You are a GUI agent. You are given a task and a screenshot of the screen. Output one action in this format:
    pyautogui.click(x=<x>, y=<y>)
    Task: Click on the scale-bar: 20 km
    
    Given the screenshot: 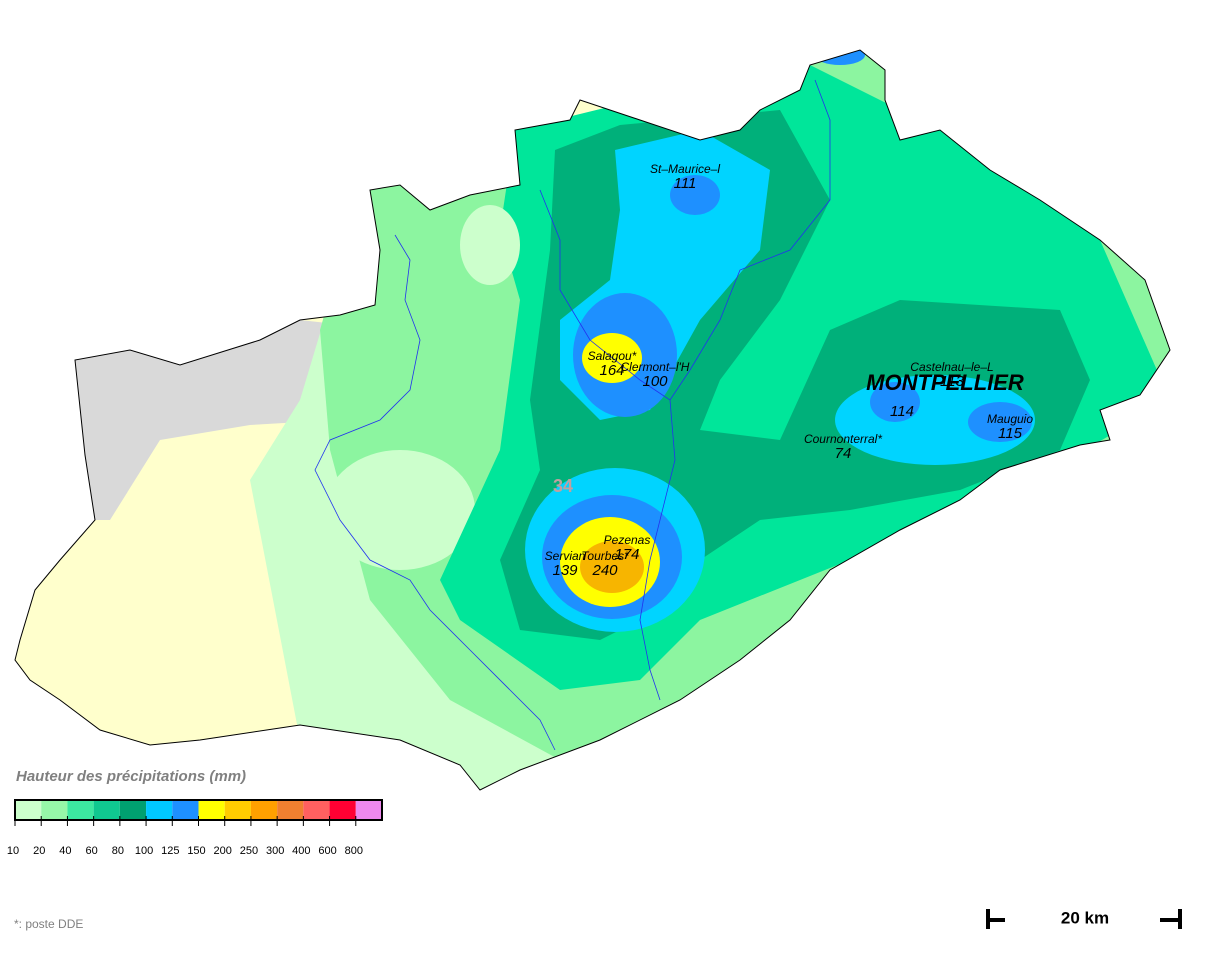 What is the action you would take?
    pyautogui.click(x=1084, y=918)
    